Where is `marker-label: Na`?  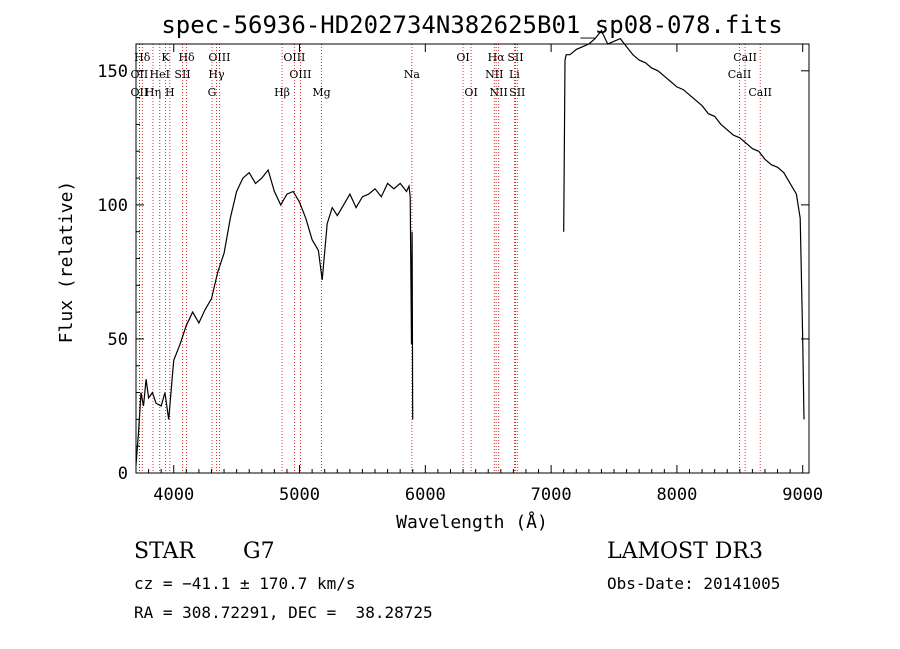
marker-label: Na is located at coordinates (412, 74).